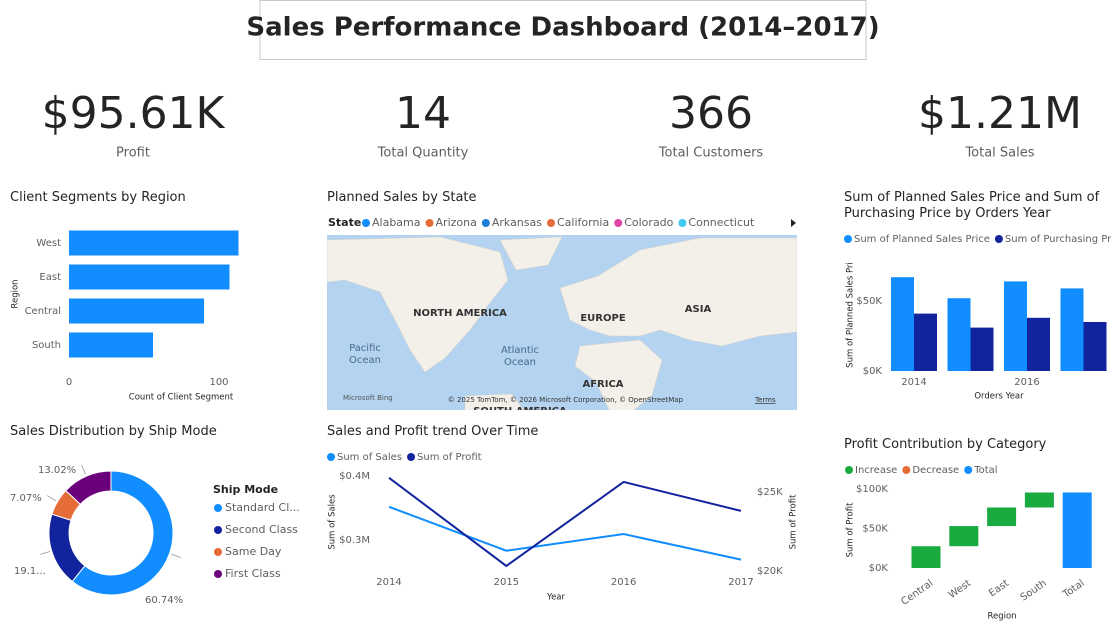  What do you see at coordinates (711, 113) in the screenshot?
I see `kpi-value: 366` at bounding box center [711, 113].